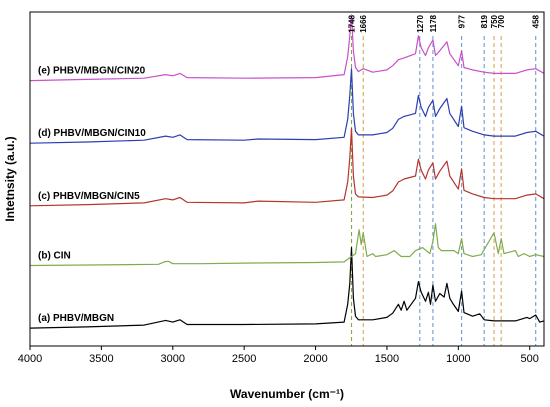 Image resolution: width=550 pixels, height=407 pixels. I want to click on peak-label-1270: 1270, so click(420, 23).